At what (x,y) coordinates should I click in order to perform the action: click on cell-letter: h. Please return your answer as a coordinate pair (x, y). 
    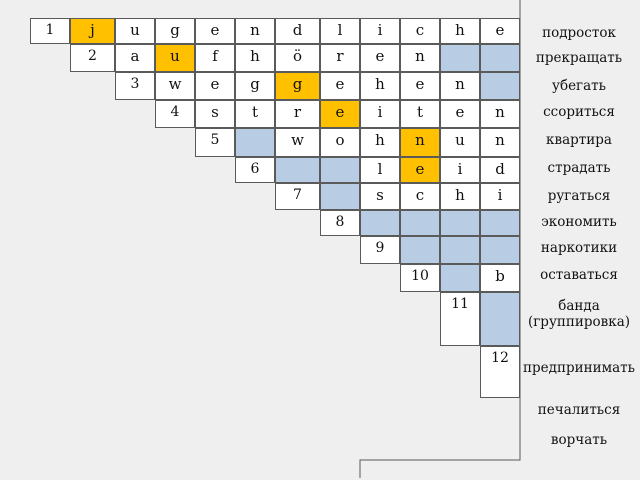
    Looking at the image, I should click on (460, 195).